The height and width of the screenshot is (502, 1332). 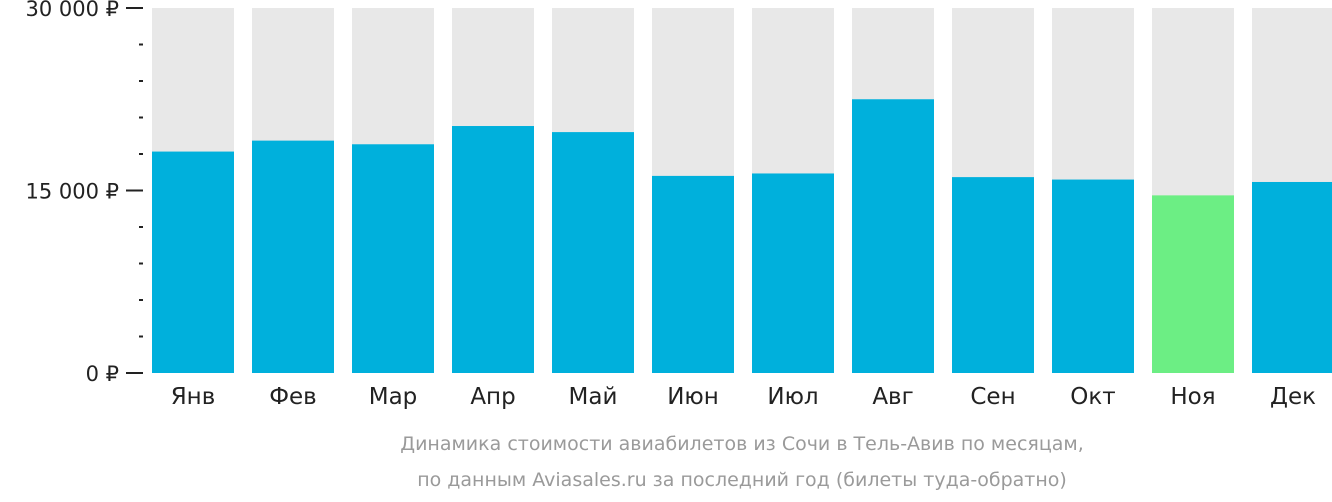 I want to click on bar-Июл, so click(x=793, y=273).